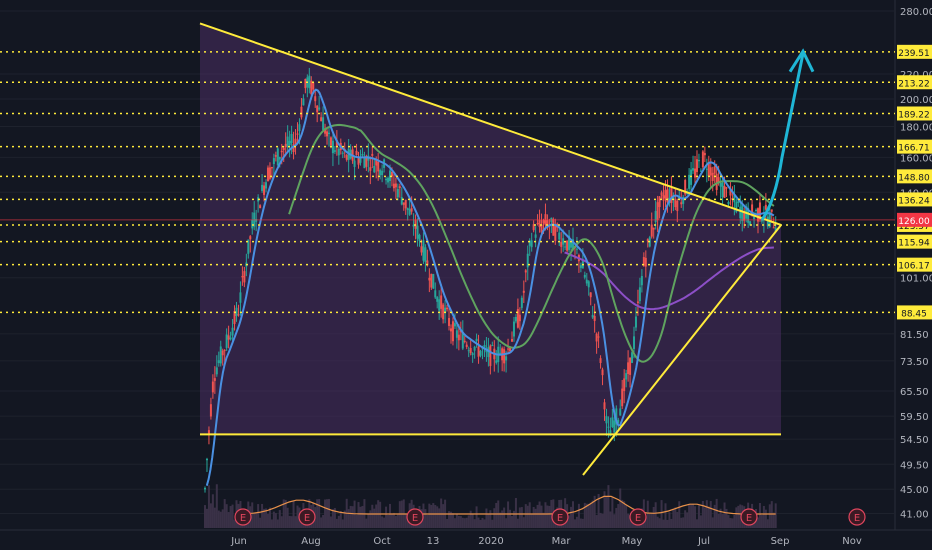 The image size is (932, 550). Describe the element at coordinates (914, 54) in the screenshot. I see `level-badge-label: 239.51` at that location.